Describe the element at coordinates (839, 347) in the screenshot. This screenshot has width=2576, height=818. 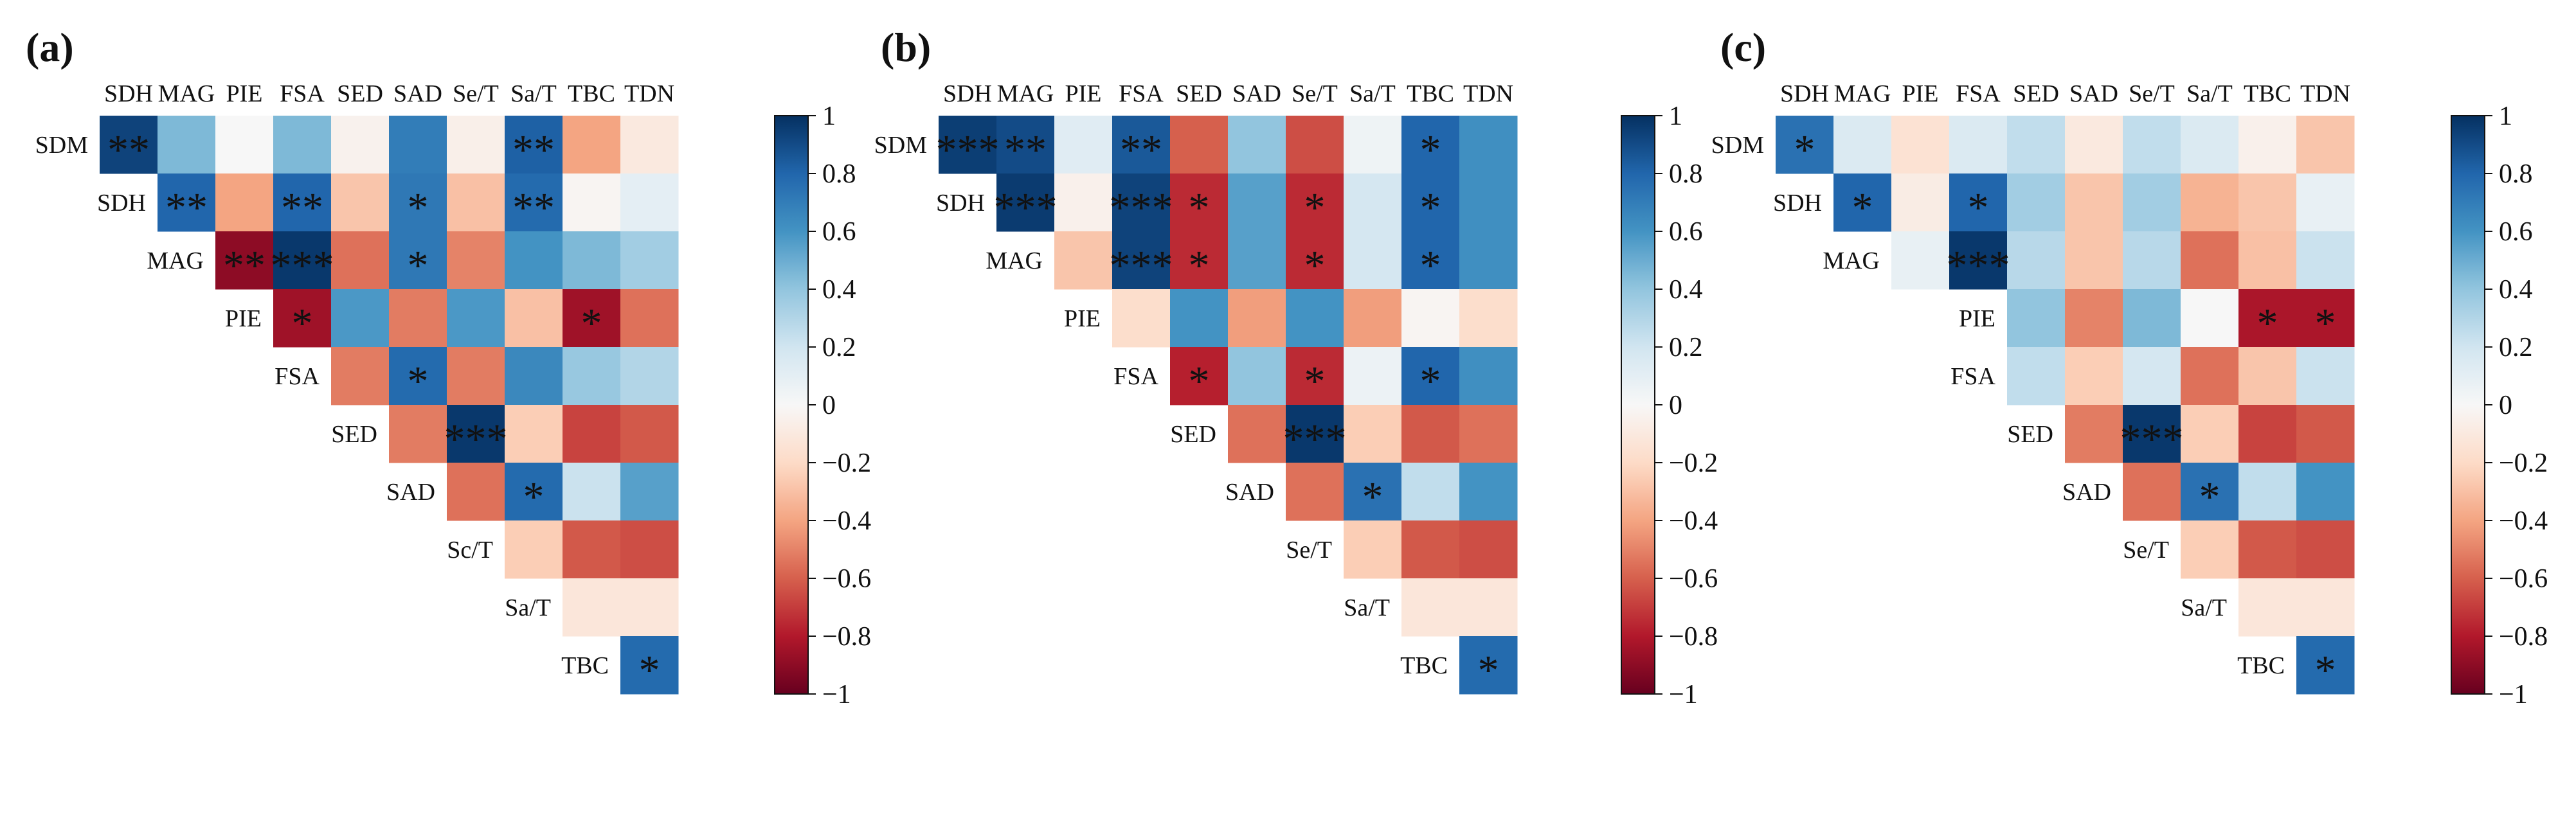
I see `colorbar-tick-label: 0.2` at that location.